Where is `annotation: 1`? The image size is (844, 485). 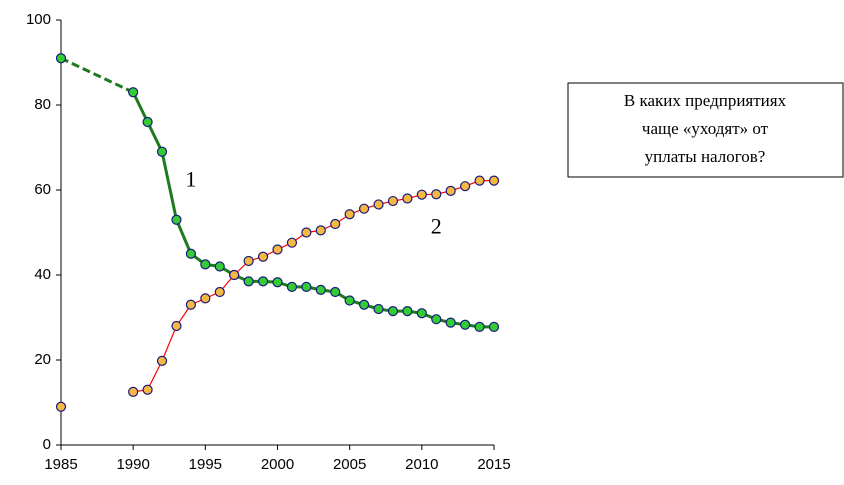 annotation: 1 is located at coordinates (190, 179).